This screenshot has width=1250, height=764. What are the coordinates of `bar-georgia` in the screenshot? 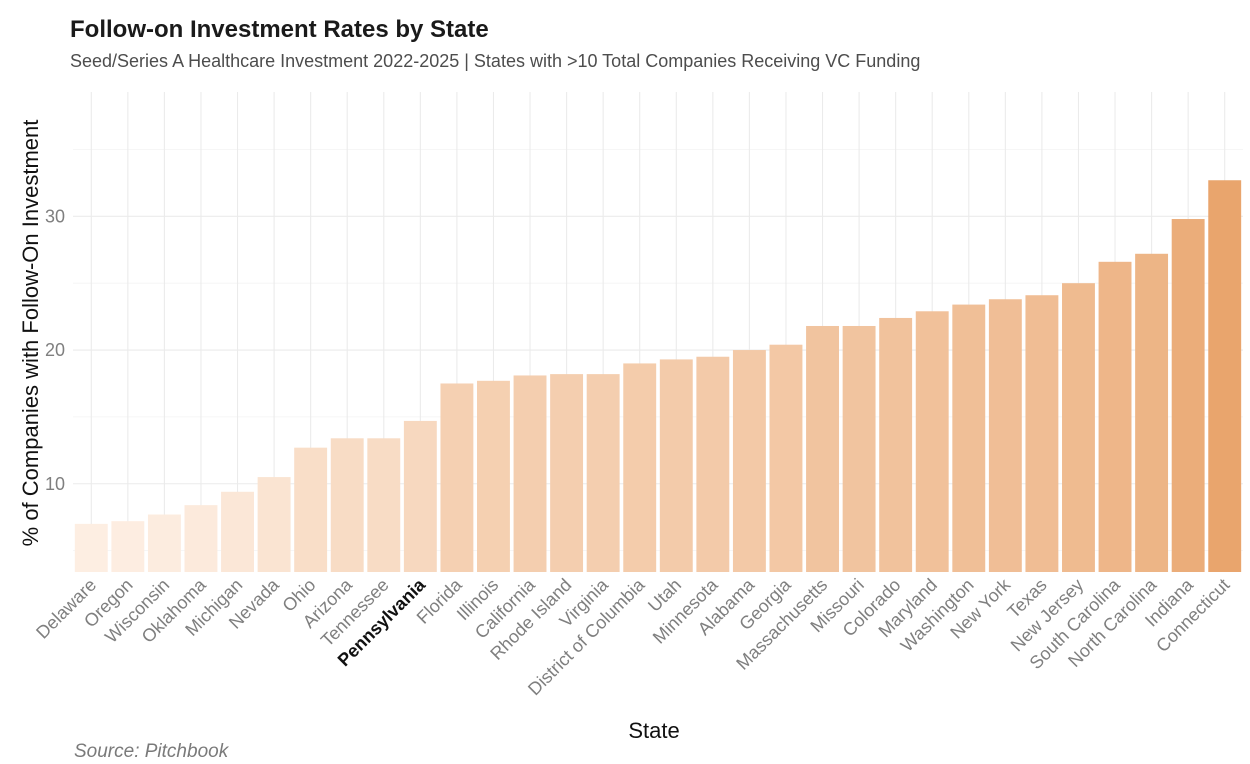 It's located at (786, 458).